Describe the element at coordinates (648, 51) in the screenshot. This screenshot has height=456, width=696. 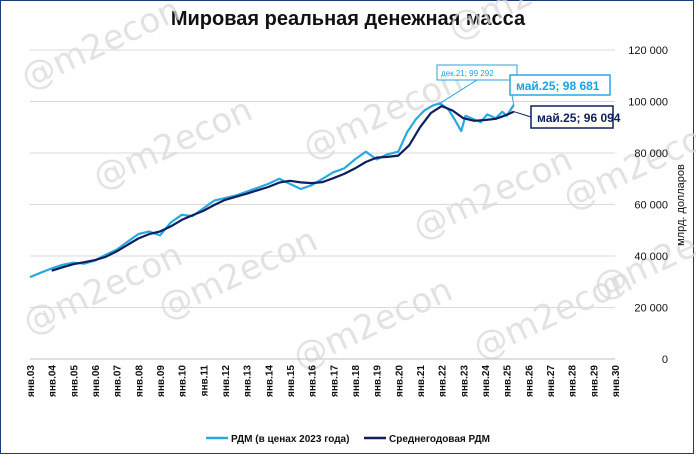
I see `y-tick-label: 120 000` at that location.